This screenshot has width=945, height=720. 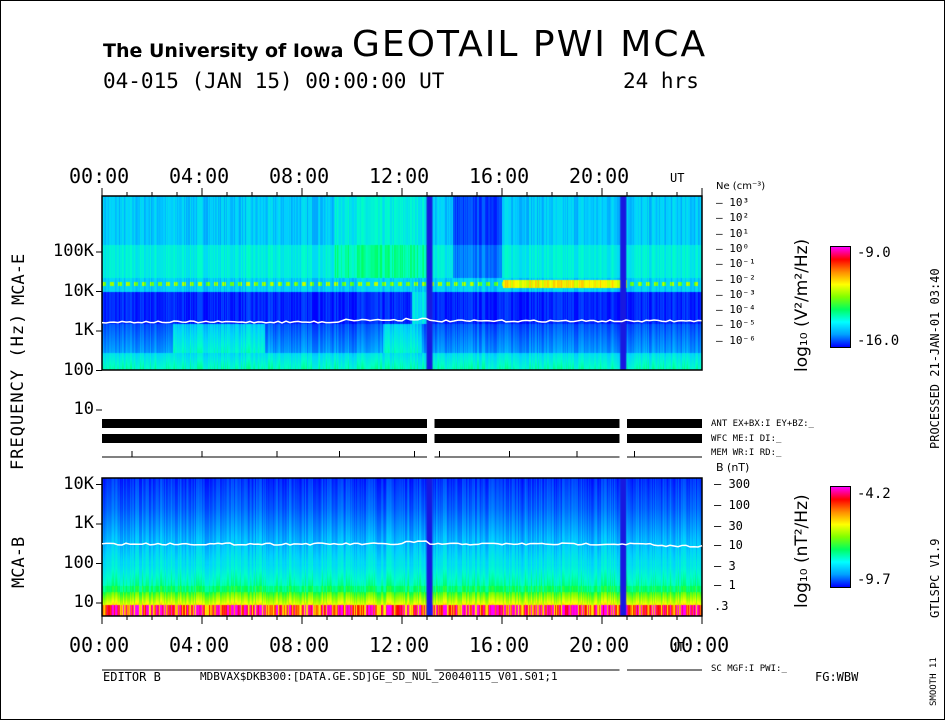 What do you see at coordinates (874, 580) in the screenshot?
I see `mca-b-colorbar-min: -9.7` at bounding box center [874, 580].